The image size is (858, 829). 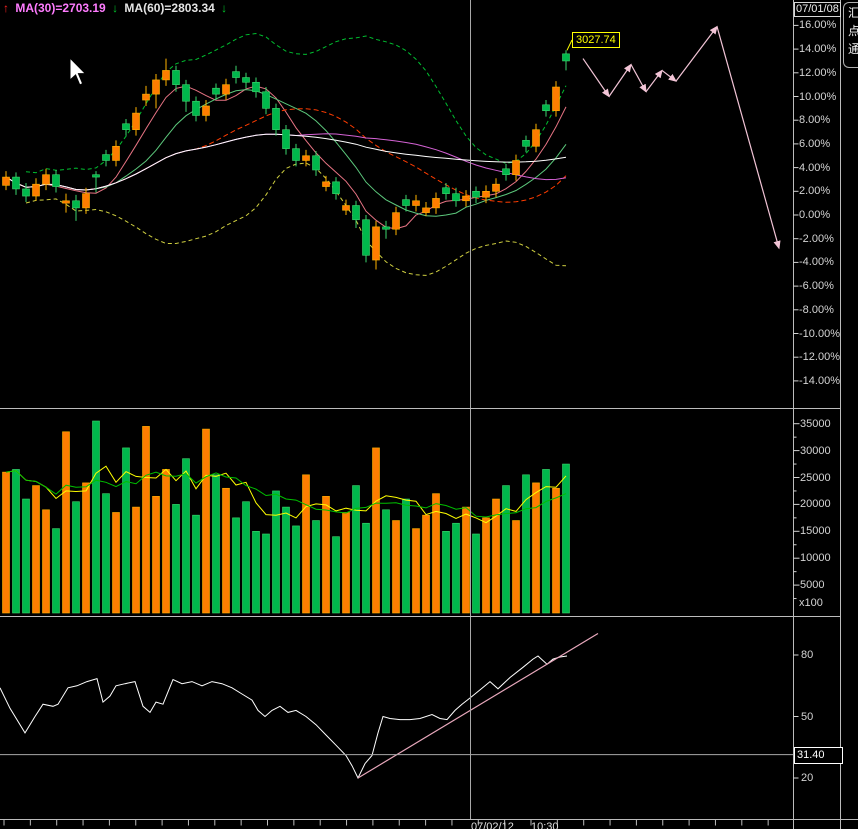 What do you see at coordinates (60, 8) in the screenshot?
I see `ma30-legend-label: MA(30)=2703.19` at bounding box center [60, 8].